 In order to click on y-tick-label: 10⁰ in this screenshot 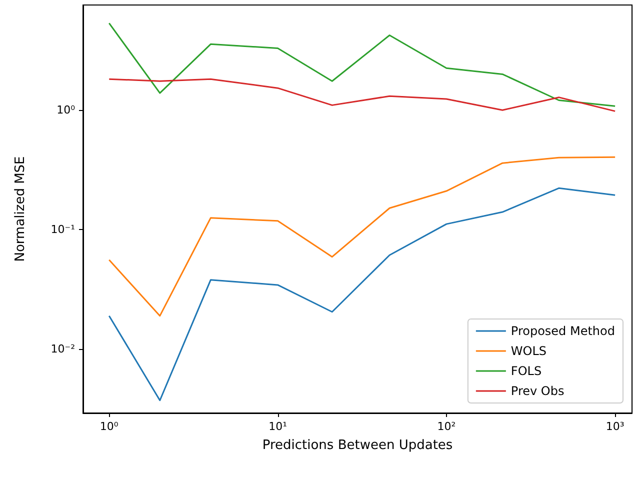, I will do `click(66, 110)`.